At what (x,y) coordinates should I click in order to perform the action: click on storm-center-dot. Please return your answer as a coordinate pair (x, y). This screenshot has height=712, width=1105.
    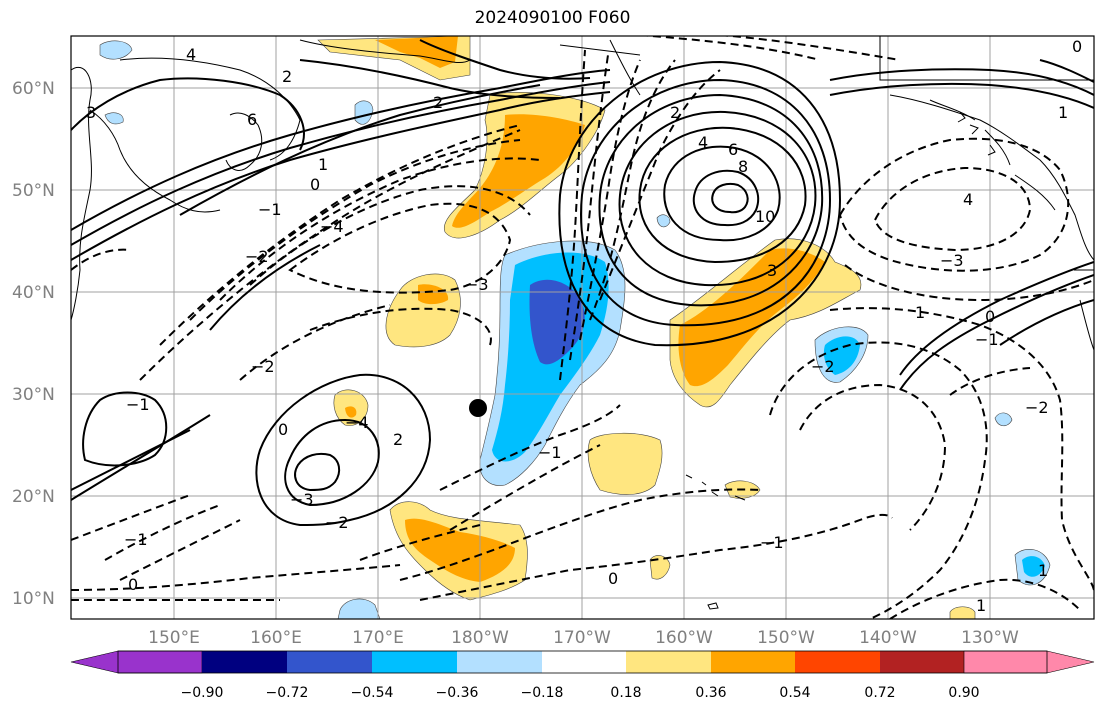
    Looking at the image, I should click on (478, 408).